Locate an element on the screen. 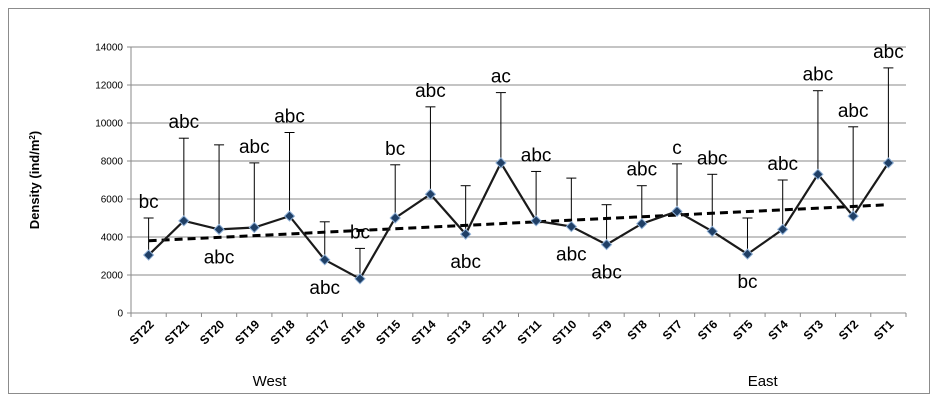 The width and height of the screenshot is (941, 403). label-ST12: ac is located at coordinates (501, 77).